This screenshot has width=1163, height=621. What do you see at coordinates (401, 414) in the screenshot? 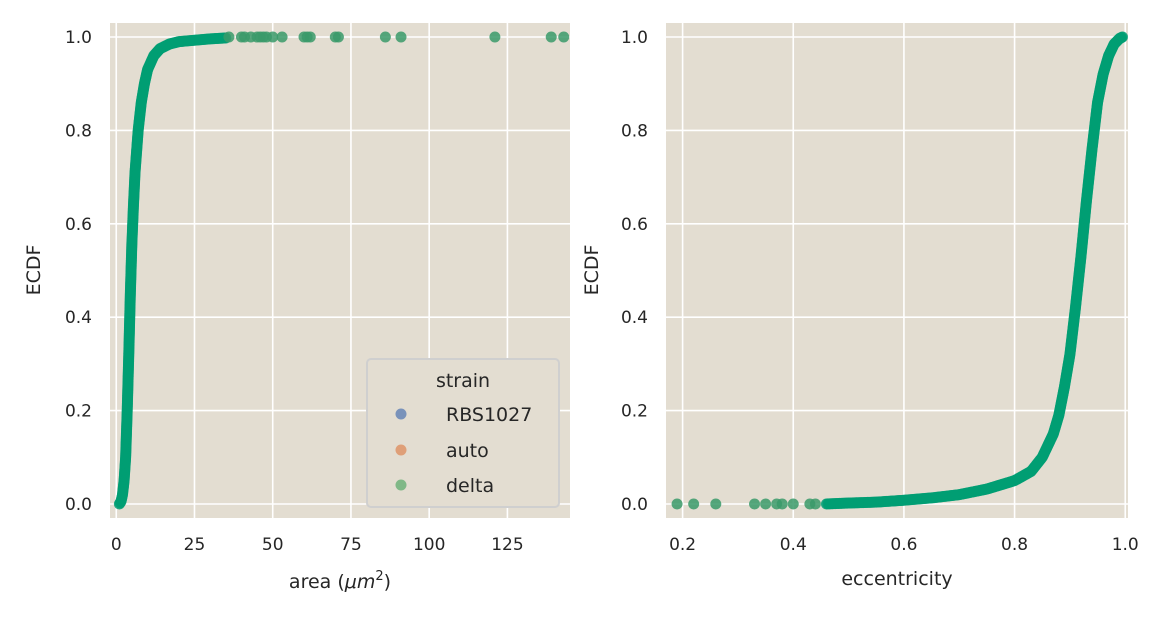
I see `legend-marker-rbs1027` at bounding box center [401, 414].